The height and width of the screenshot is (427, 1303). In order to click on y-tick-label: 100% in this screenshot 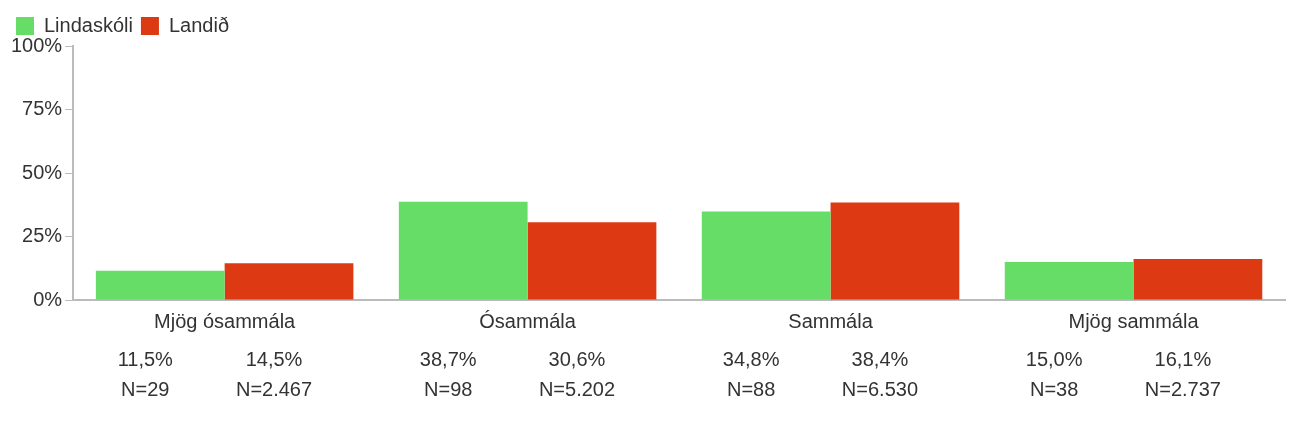, I will do `click(37, 44)`.